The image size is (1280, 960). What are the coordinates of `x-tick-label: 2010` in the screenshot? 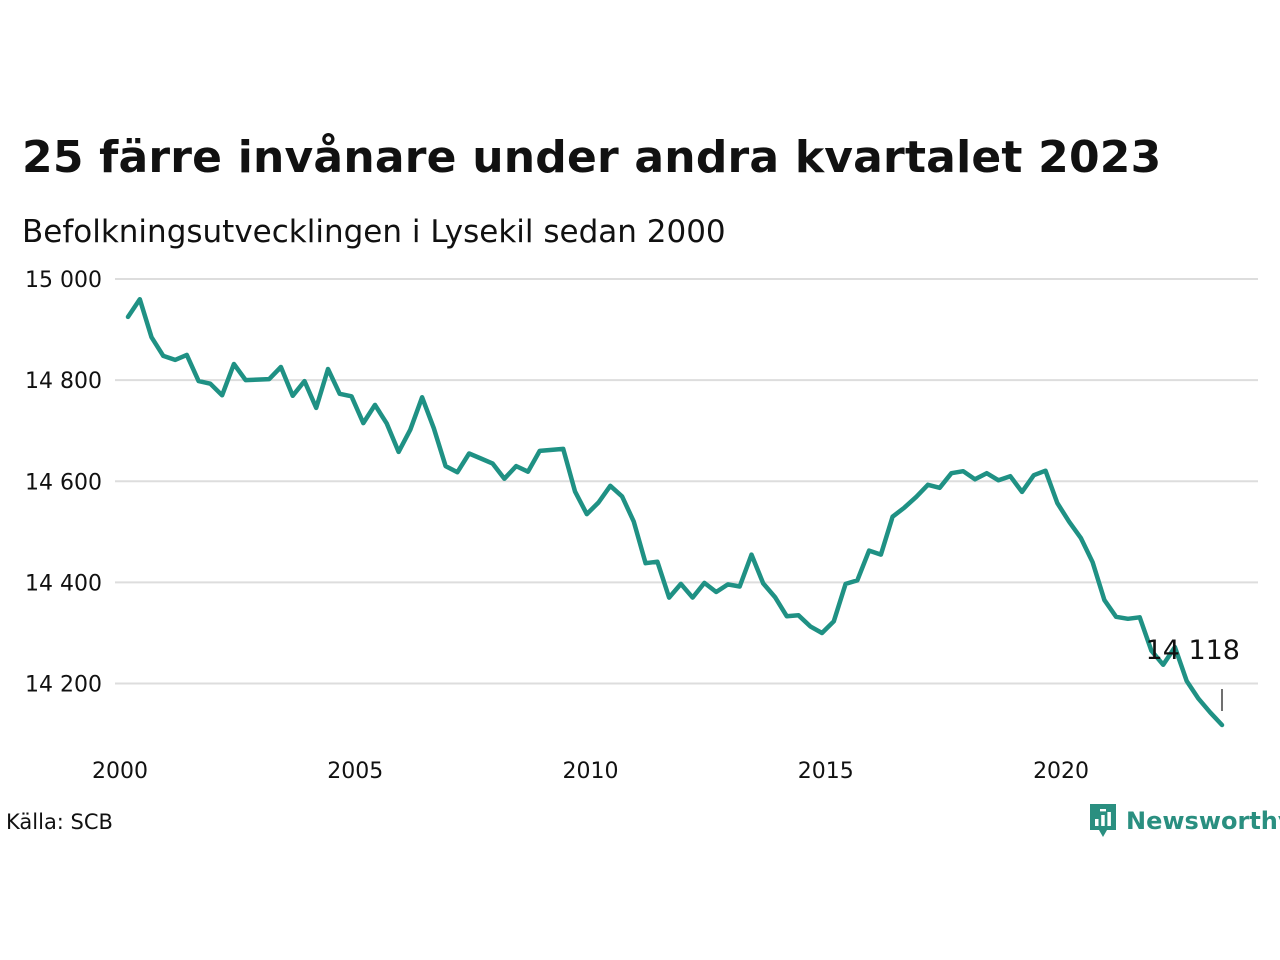 It's located at (591, 771).